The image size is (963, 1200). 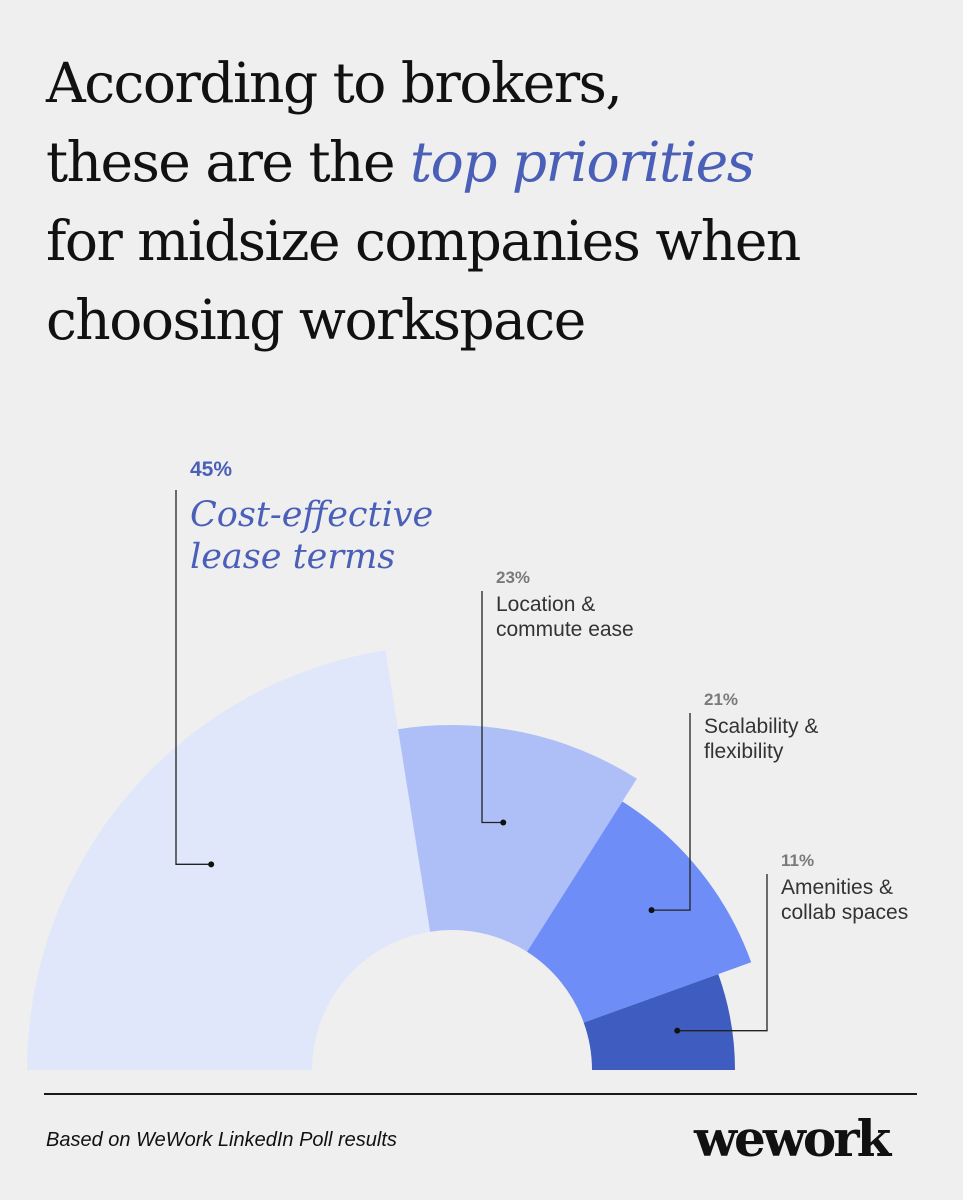 What do you see at coordinates (423, 241) in the screenshot?
I see `headline-line-3: for midsize companies when` at bounding box center [423, 241].